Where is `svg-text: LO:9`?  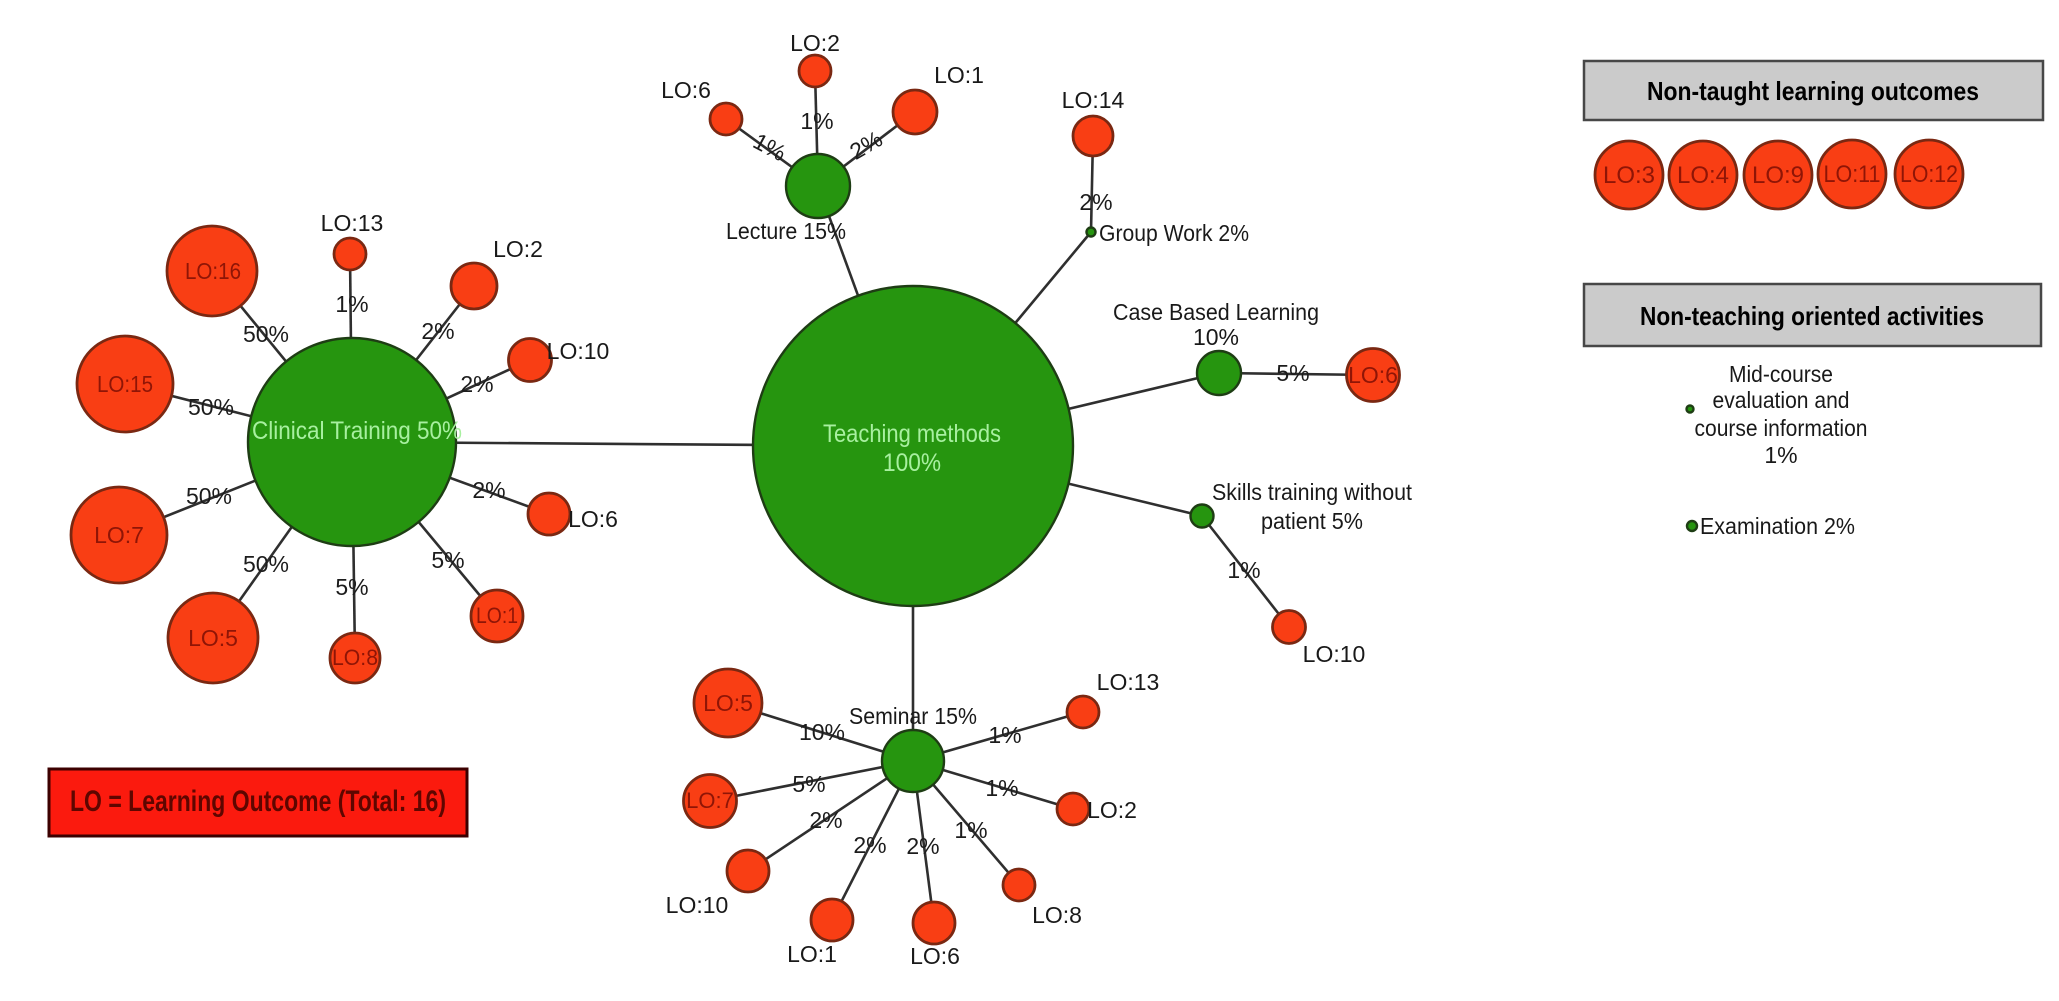 svg-text: LO:9 is located at coordinates (1778, 175).